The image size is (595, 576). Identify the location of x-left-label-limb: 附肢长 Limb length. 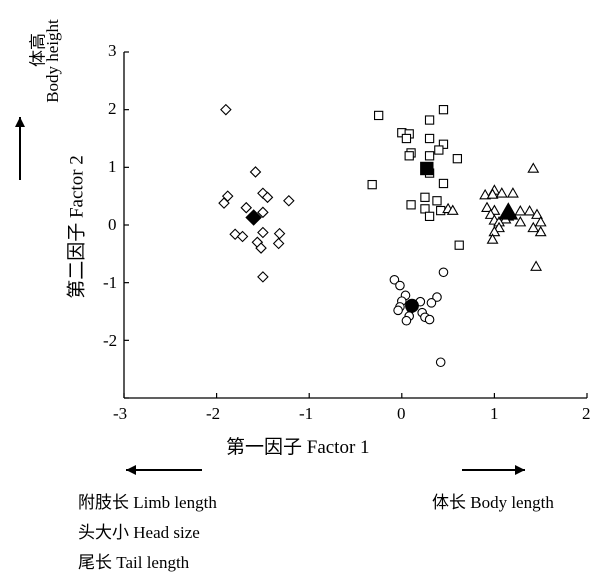
(147, 502).